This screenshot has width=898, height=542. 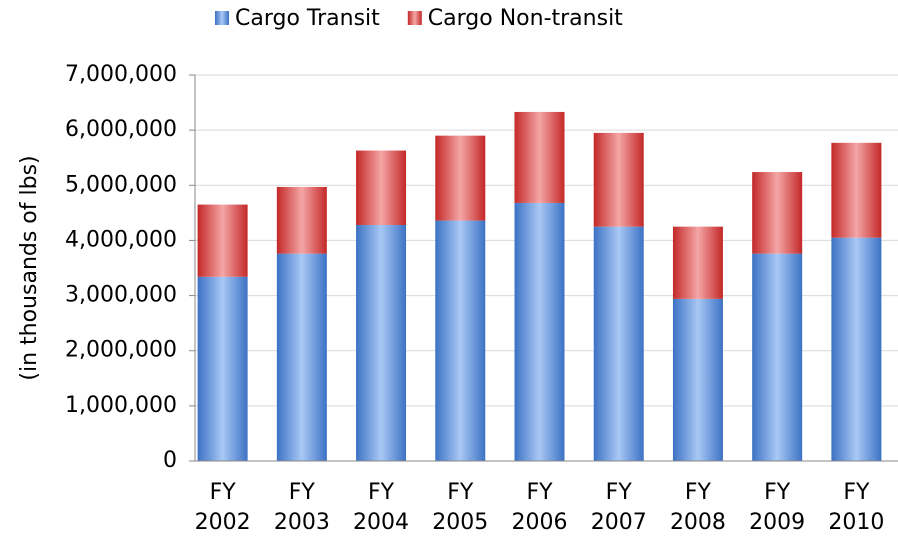 I want to click on x-tick-label: FY 2003, so click(x=301, y=507).